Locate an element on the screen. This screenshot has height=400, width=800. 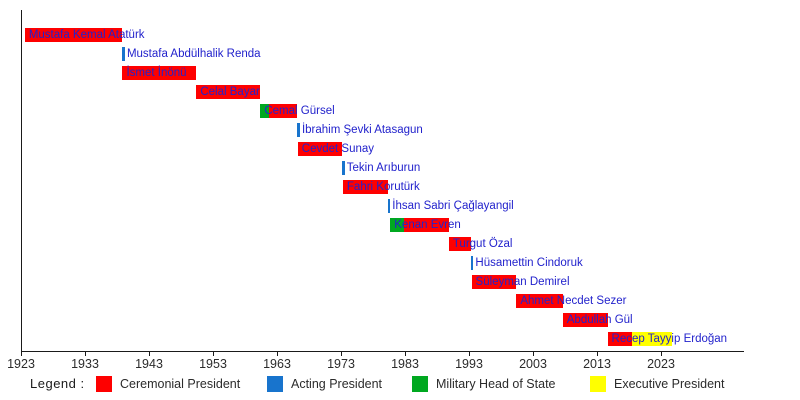
bar-label: Mustafa Abdülhalik Renda is located at coordinates (193, 54).